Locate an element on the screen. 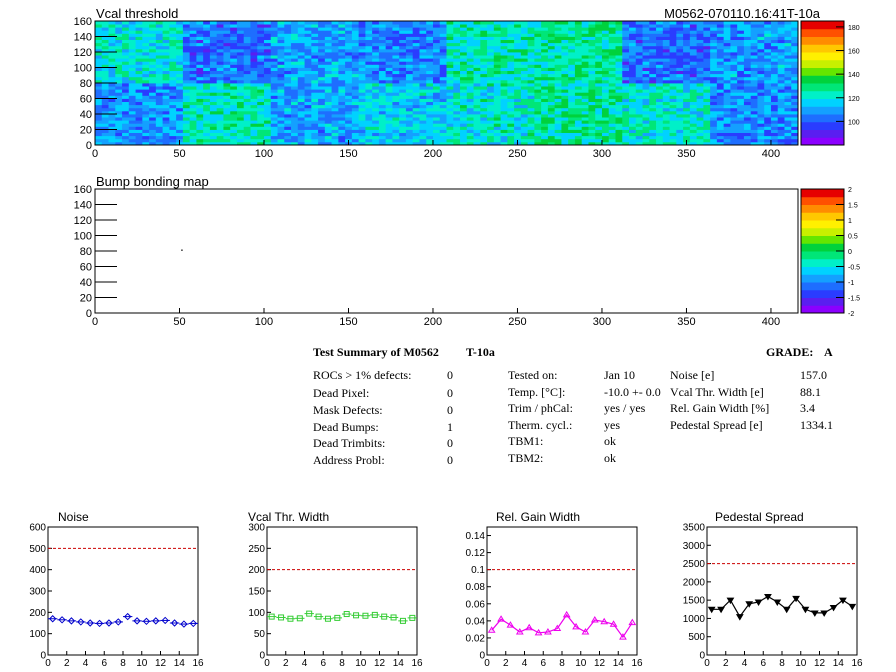 This screenshot has width=896, height=672. y-tick-label: 300 is located at coordinates (37, 592).